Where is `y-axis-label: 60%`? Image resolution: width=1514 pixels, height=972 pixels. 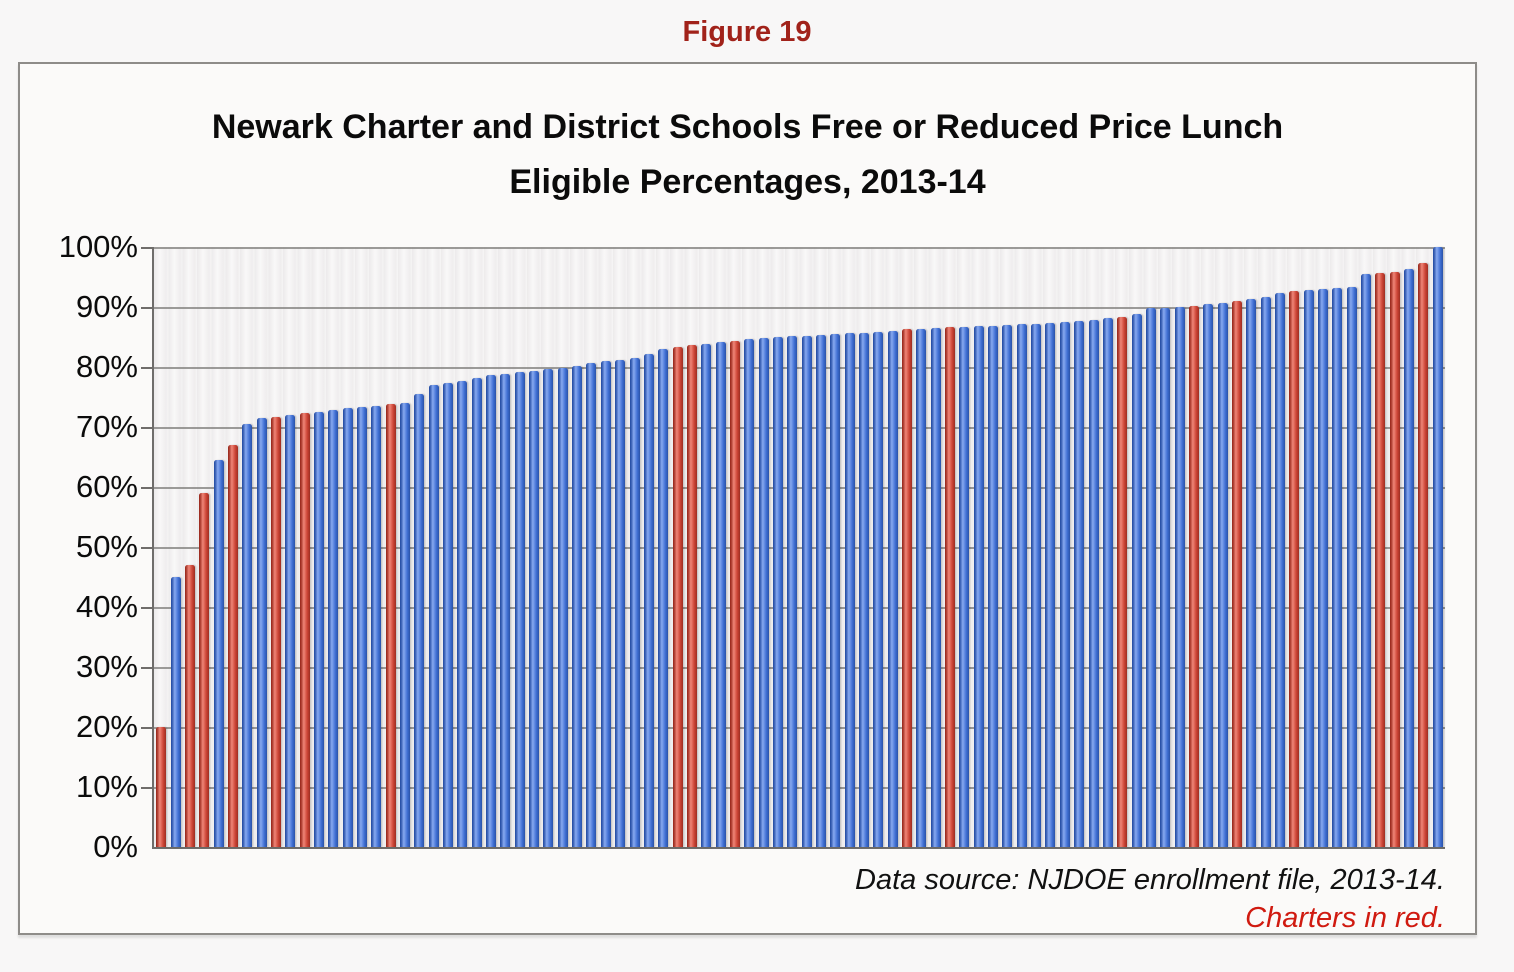
y-axis-label: 60% is located at coordinates (106, 486).